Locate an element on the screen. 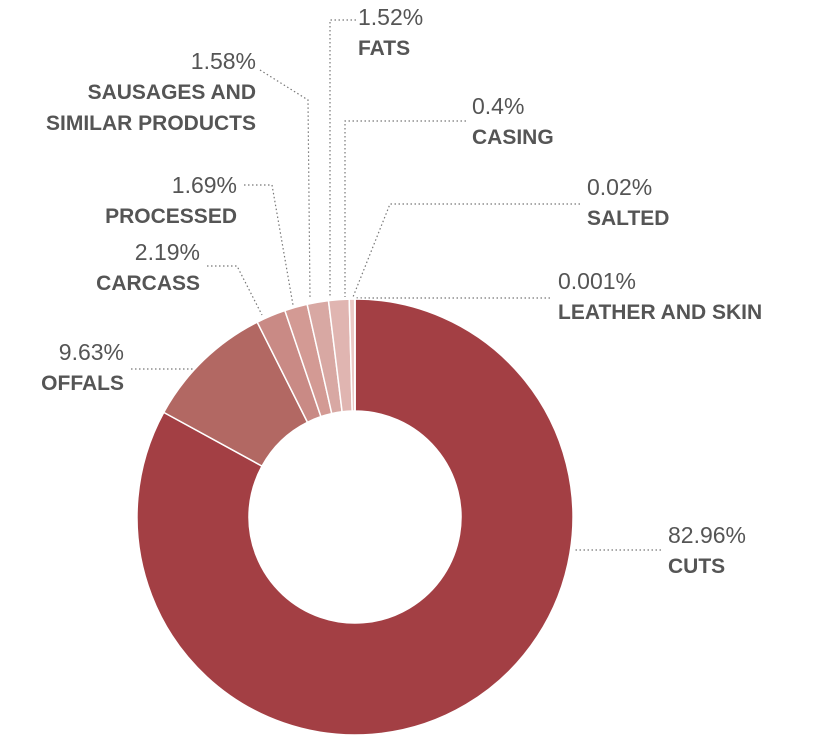 The image size is (814, 736). category-label: CARCASS is located at coordinates (148, 283).